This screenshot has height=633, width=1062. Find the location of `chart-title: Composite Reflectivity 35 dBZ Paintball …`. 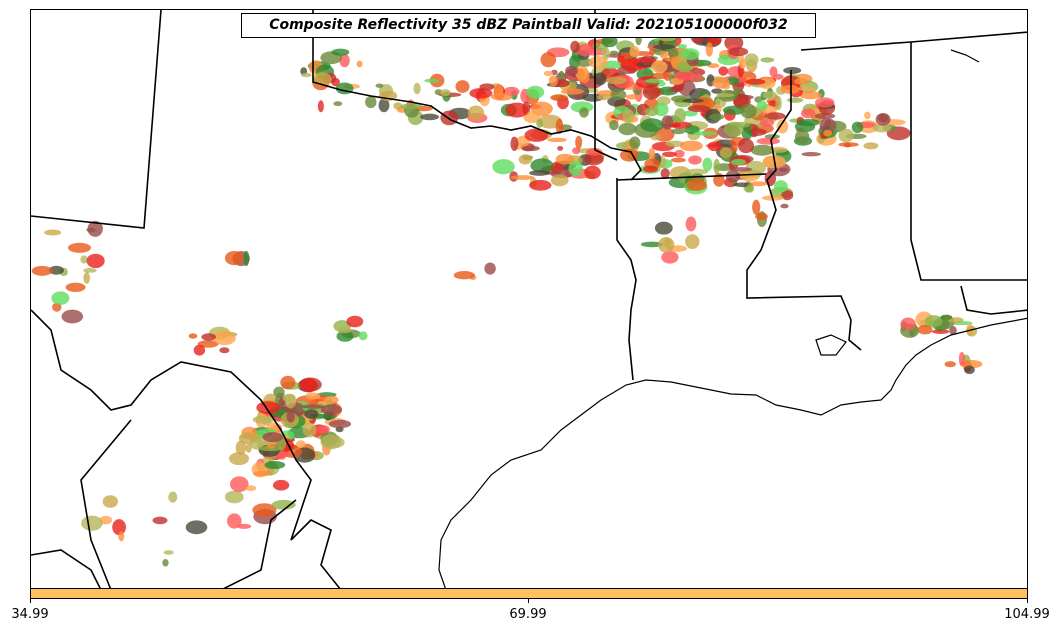

chart-title: Composite Reflectivity 35 dBZ Paintball … is located at coordinates (528, 25).